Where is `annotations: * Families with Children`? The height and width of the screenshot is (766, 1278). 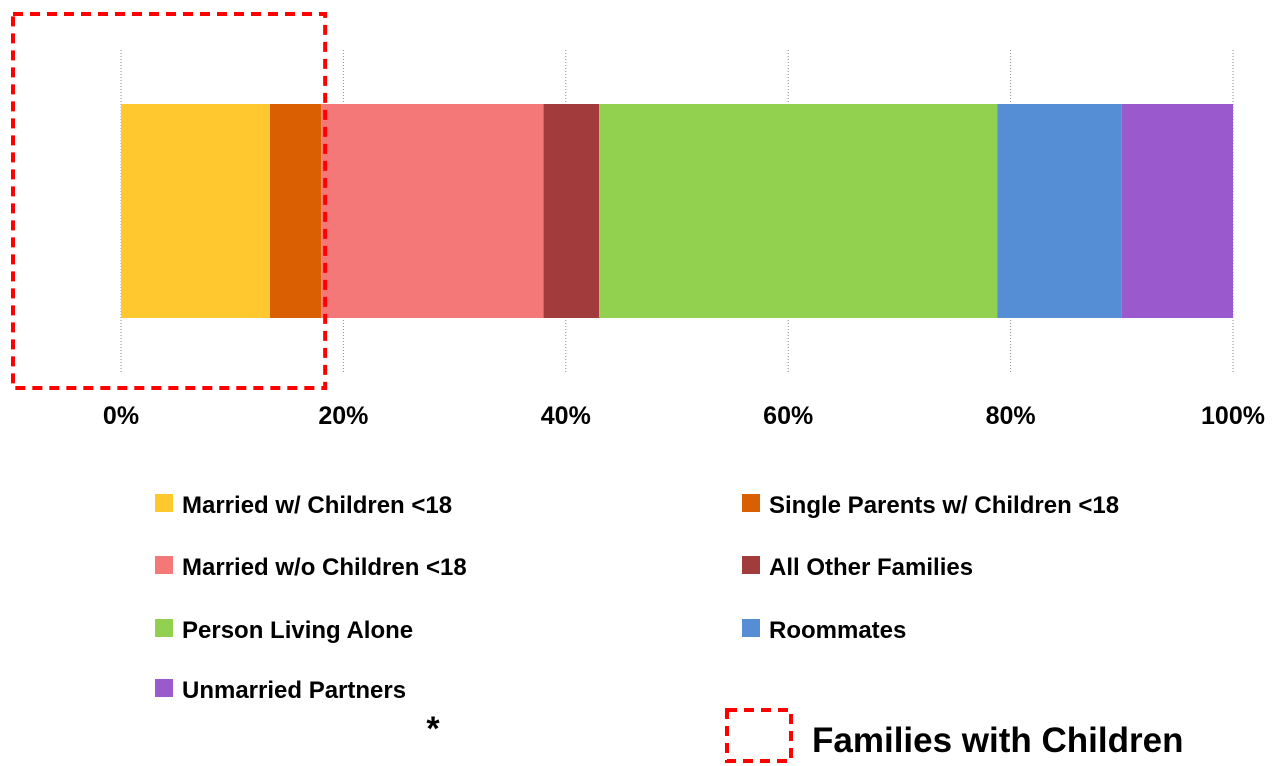
annotations: * Families with Children is located at coordinates (804, 735).